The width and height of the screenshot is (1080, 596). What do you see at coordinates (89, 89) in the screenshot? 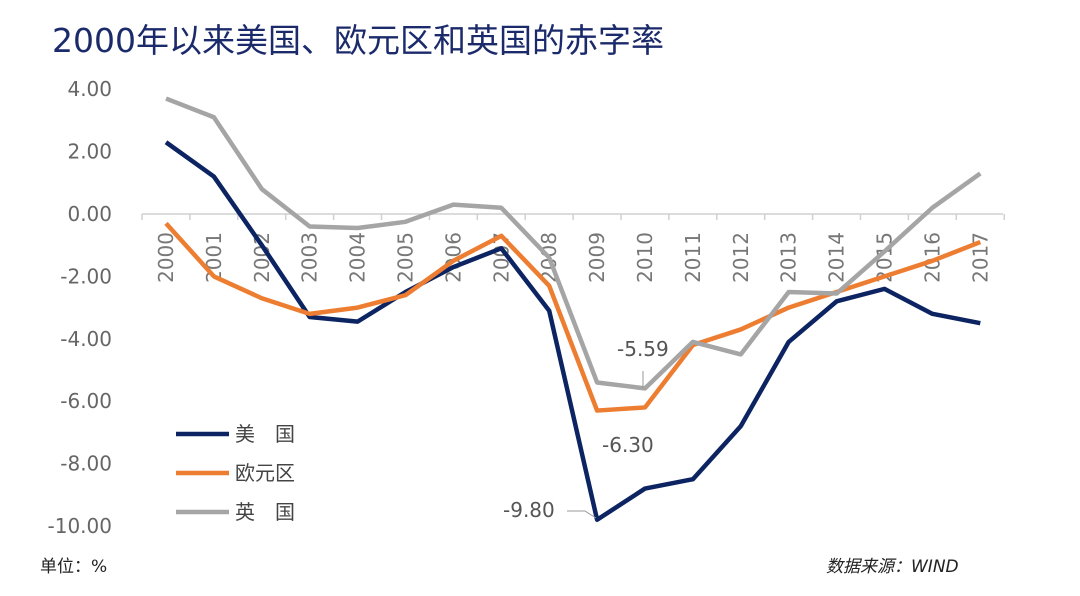
I see `y-tick-label: 4.00` at bounding box center [89, 89].